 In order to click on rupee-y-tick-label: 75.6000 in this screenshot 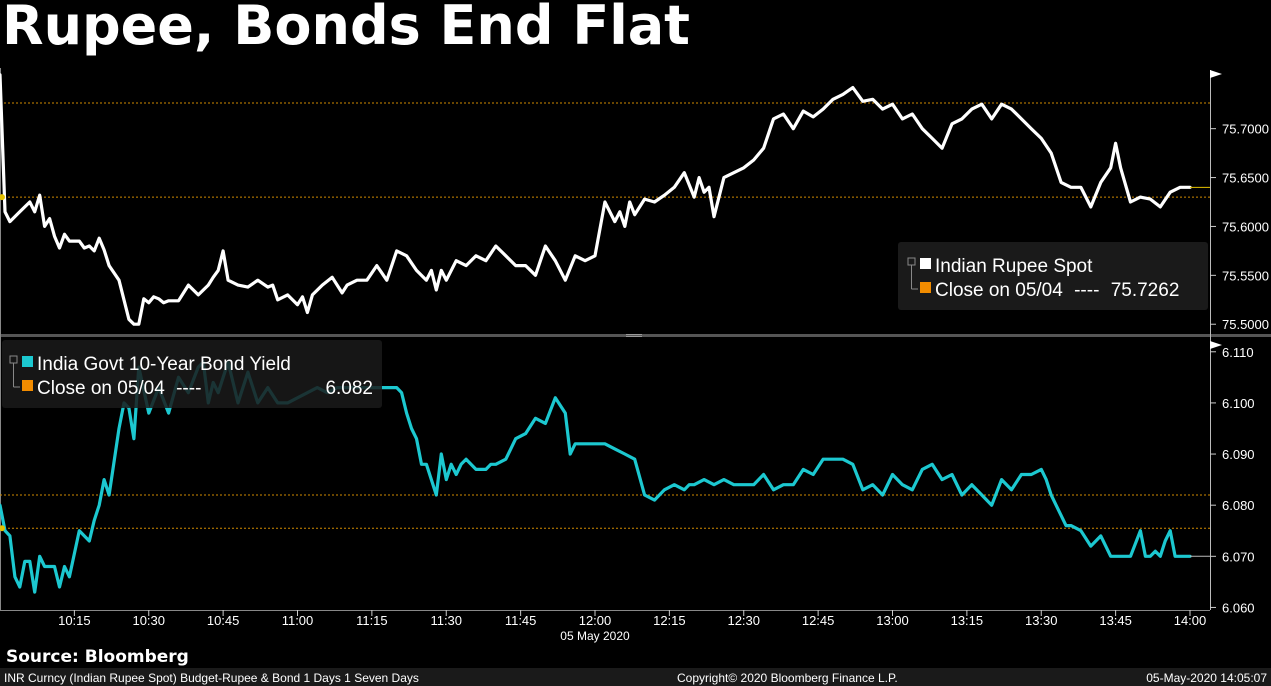, I will do `click(1245, 226)`.